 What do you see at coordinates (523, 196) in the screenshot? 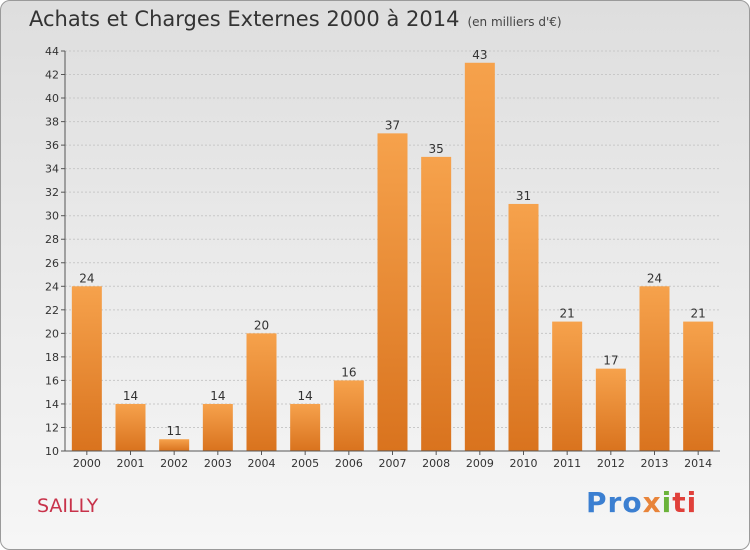
I see `bar-value-label: 31` at bounding box center [523, 196].